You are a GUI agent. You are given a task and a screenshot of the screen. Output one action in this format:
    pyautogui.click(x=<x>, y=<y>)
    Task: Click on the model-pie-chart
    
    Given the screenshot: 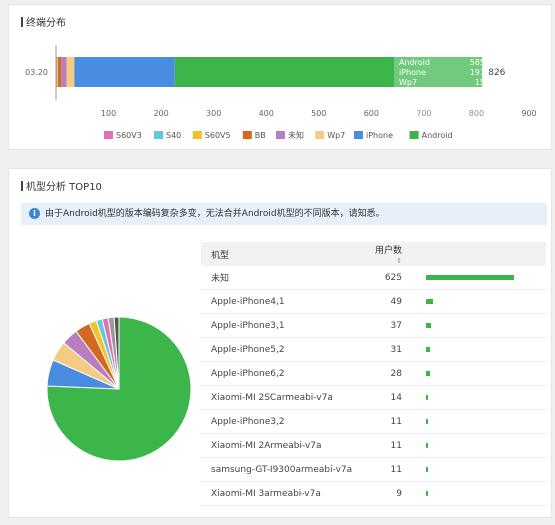 What is the action you would take?
    pyautogui.click(x=119, y=389)
    